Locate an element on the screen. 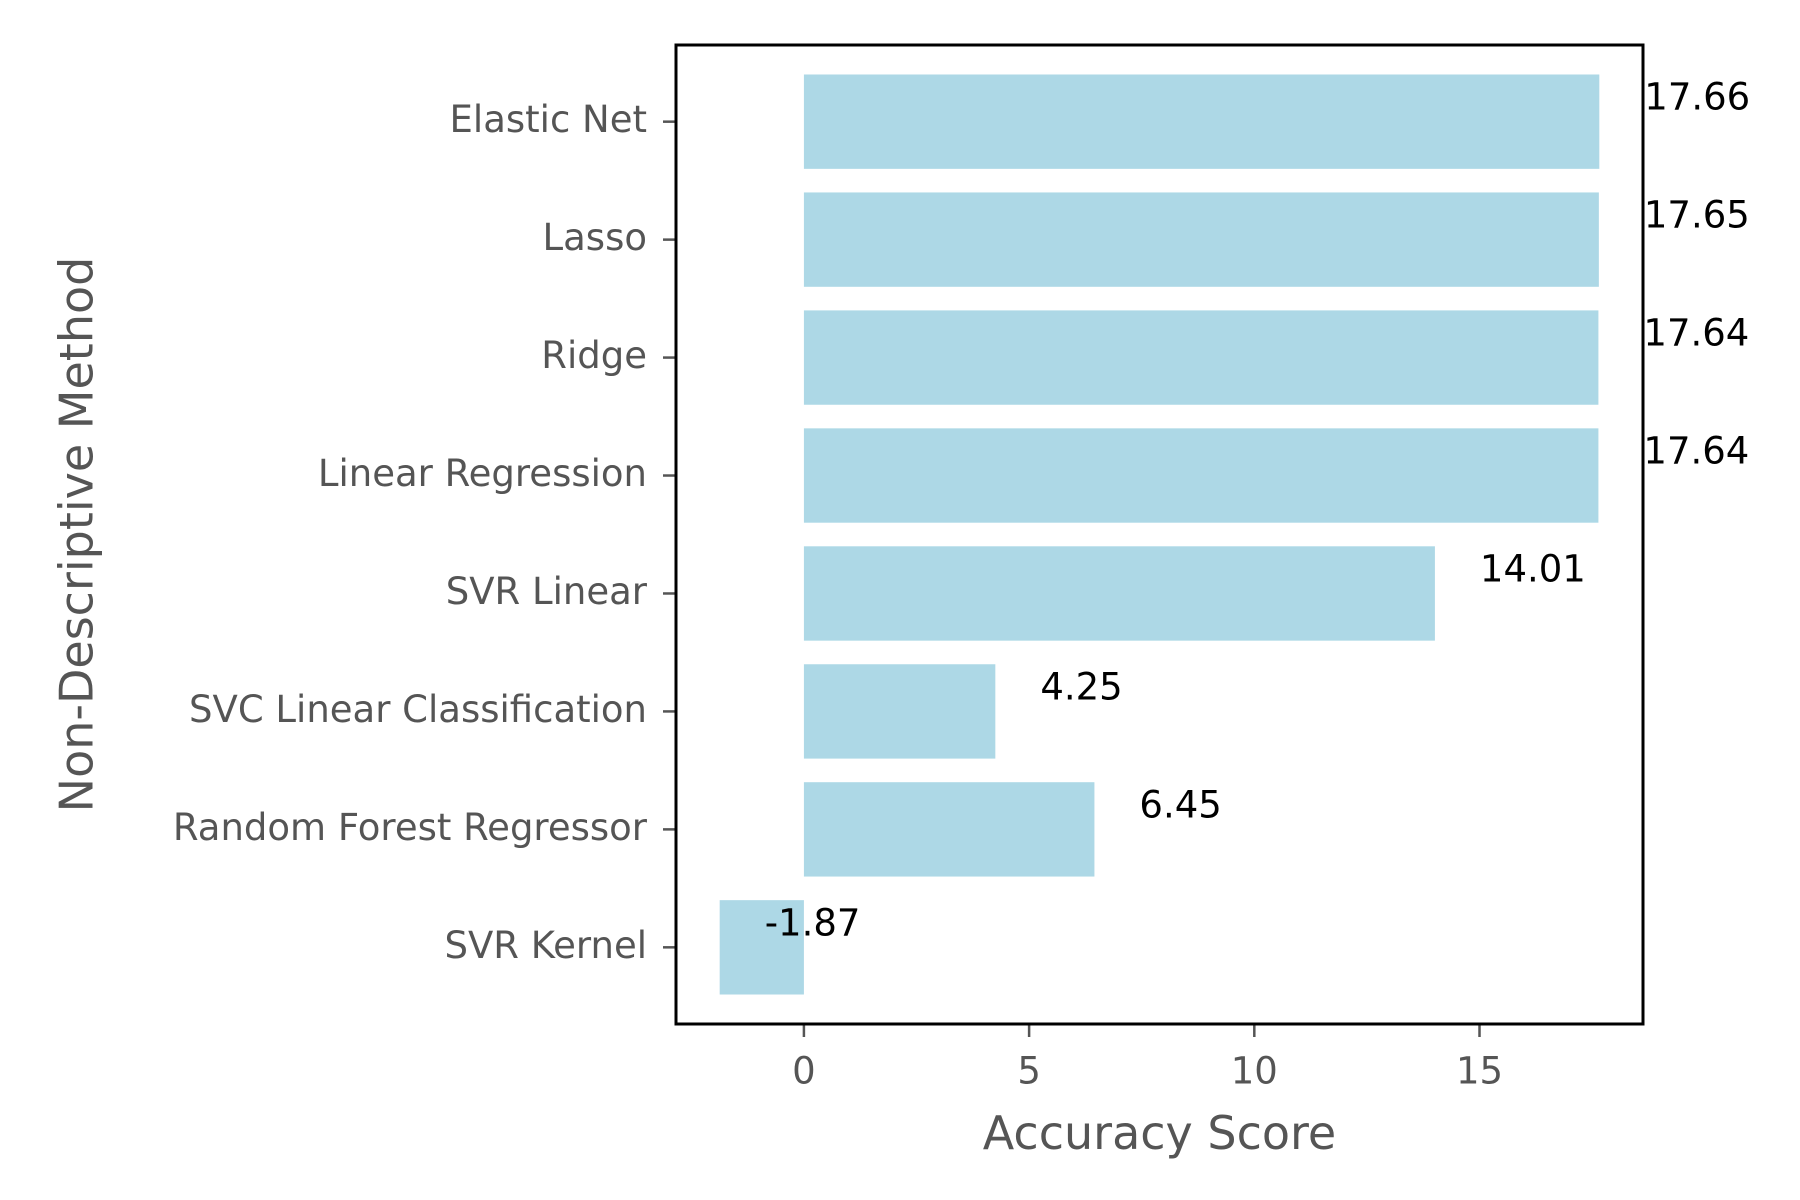 The height and width of the screenshot is (1200, 1800). y-axis-title: Non-Descriptive Method is located at coordinates (77, 535).